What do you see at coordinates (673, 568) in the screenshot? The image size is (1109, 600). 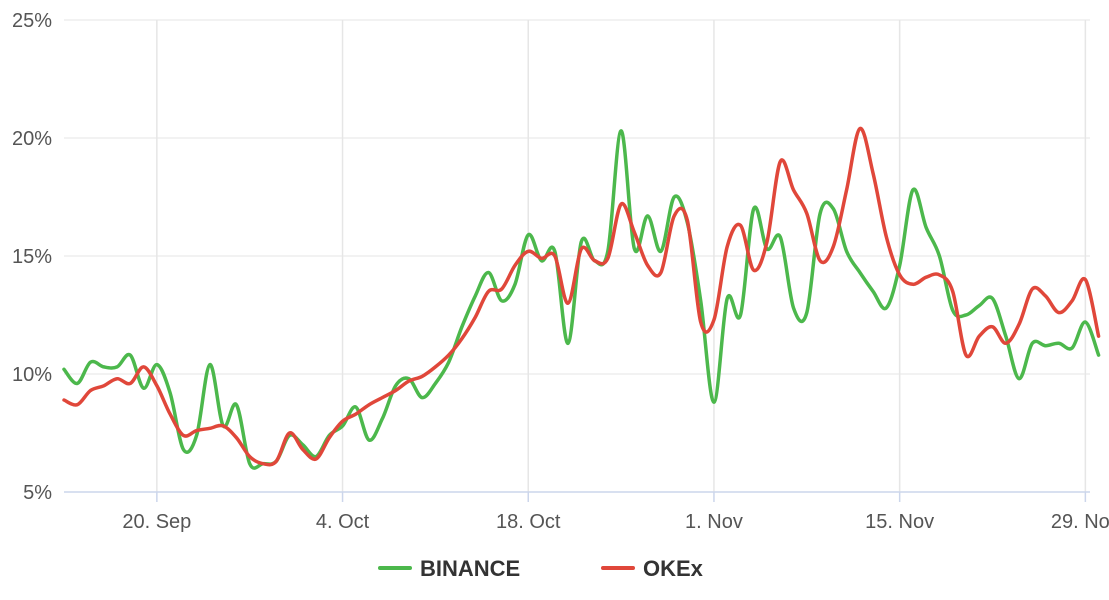 I see `legend-label-okex: OKEx` at bounding box center [673, 568].